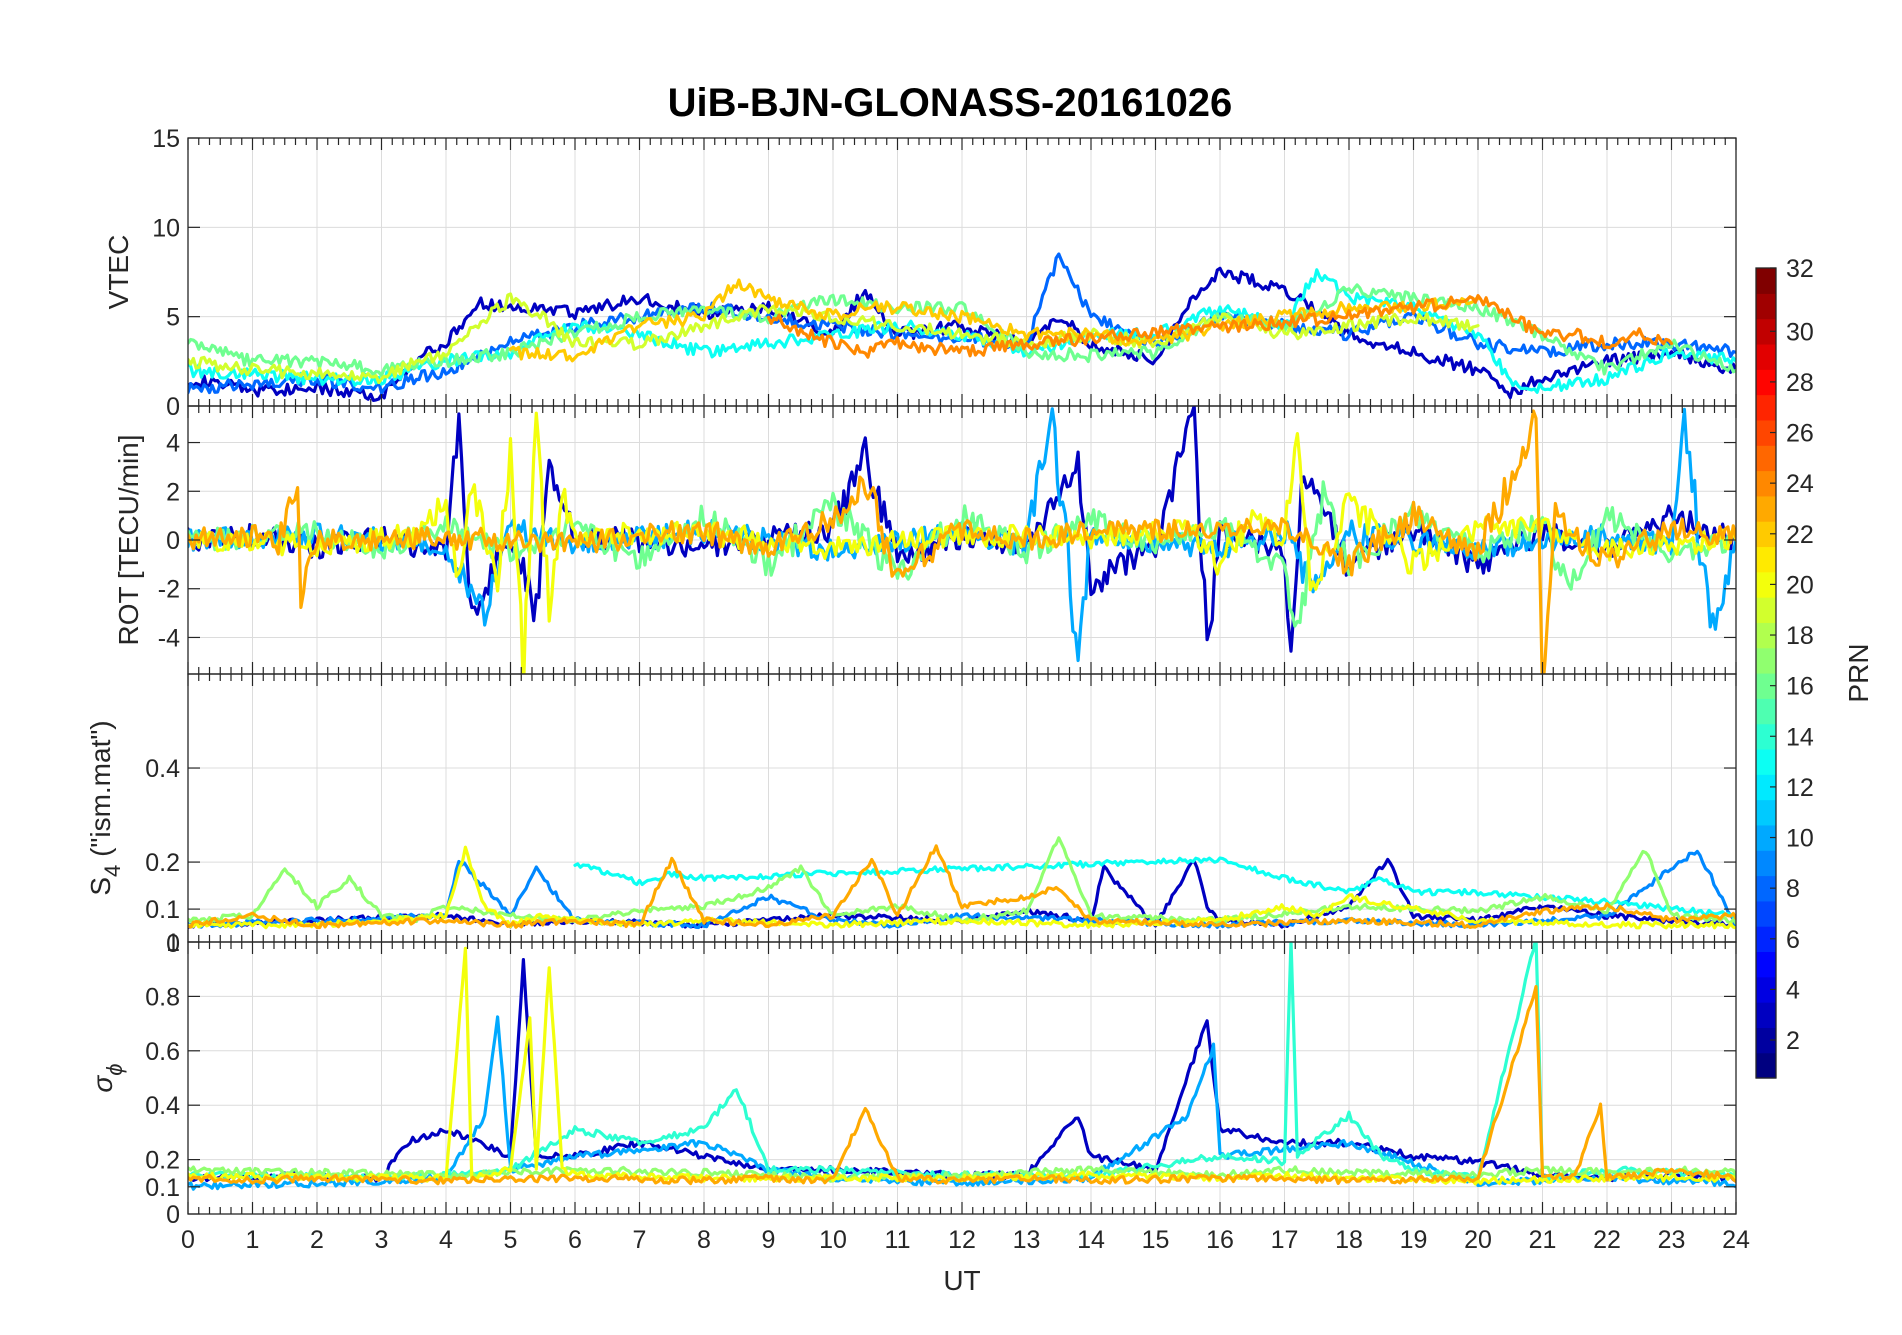  Describe the element at coordinates (640, 1240) in the screenshot. I see `x-tick-label: 7` at that location.